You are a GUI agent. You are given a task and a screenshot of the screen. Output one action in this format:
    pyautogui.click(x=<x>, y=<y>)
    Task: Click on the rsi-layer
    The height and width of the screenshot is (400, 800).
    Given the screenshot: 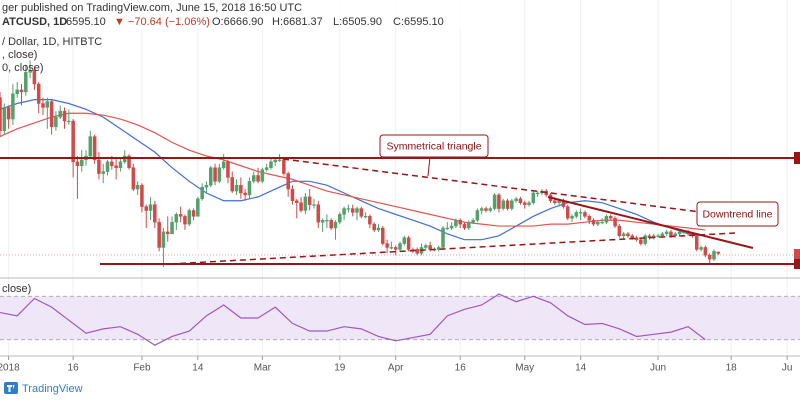 What is the action you would take?
    pyautogui.click(x=400, y=319)
    